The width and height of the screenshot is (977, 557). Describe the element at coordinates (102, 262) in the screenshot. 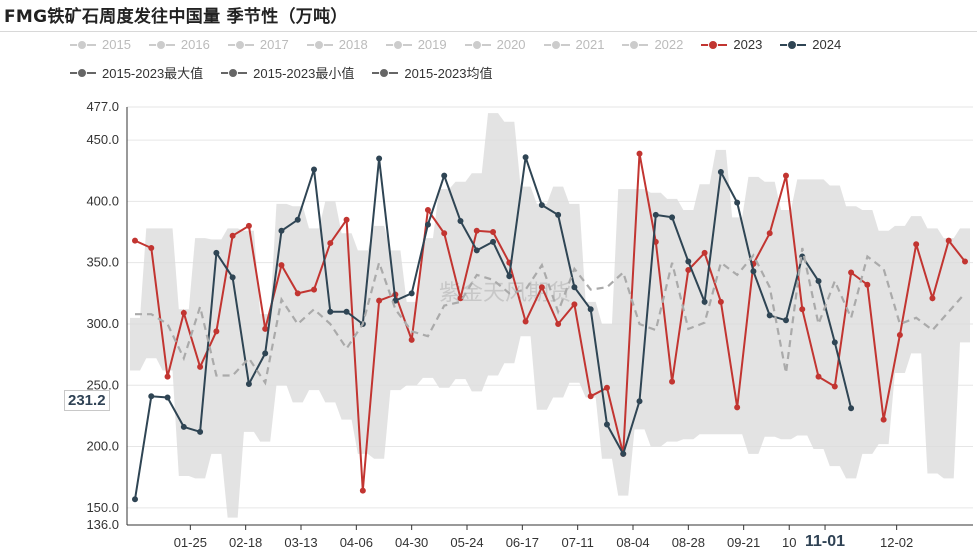

I see `y-tick-label: 350.0` at that location.